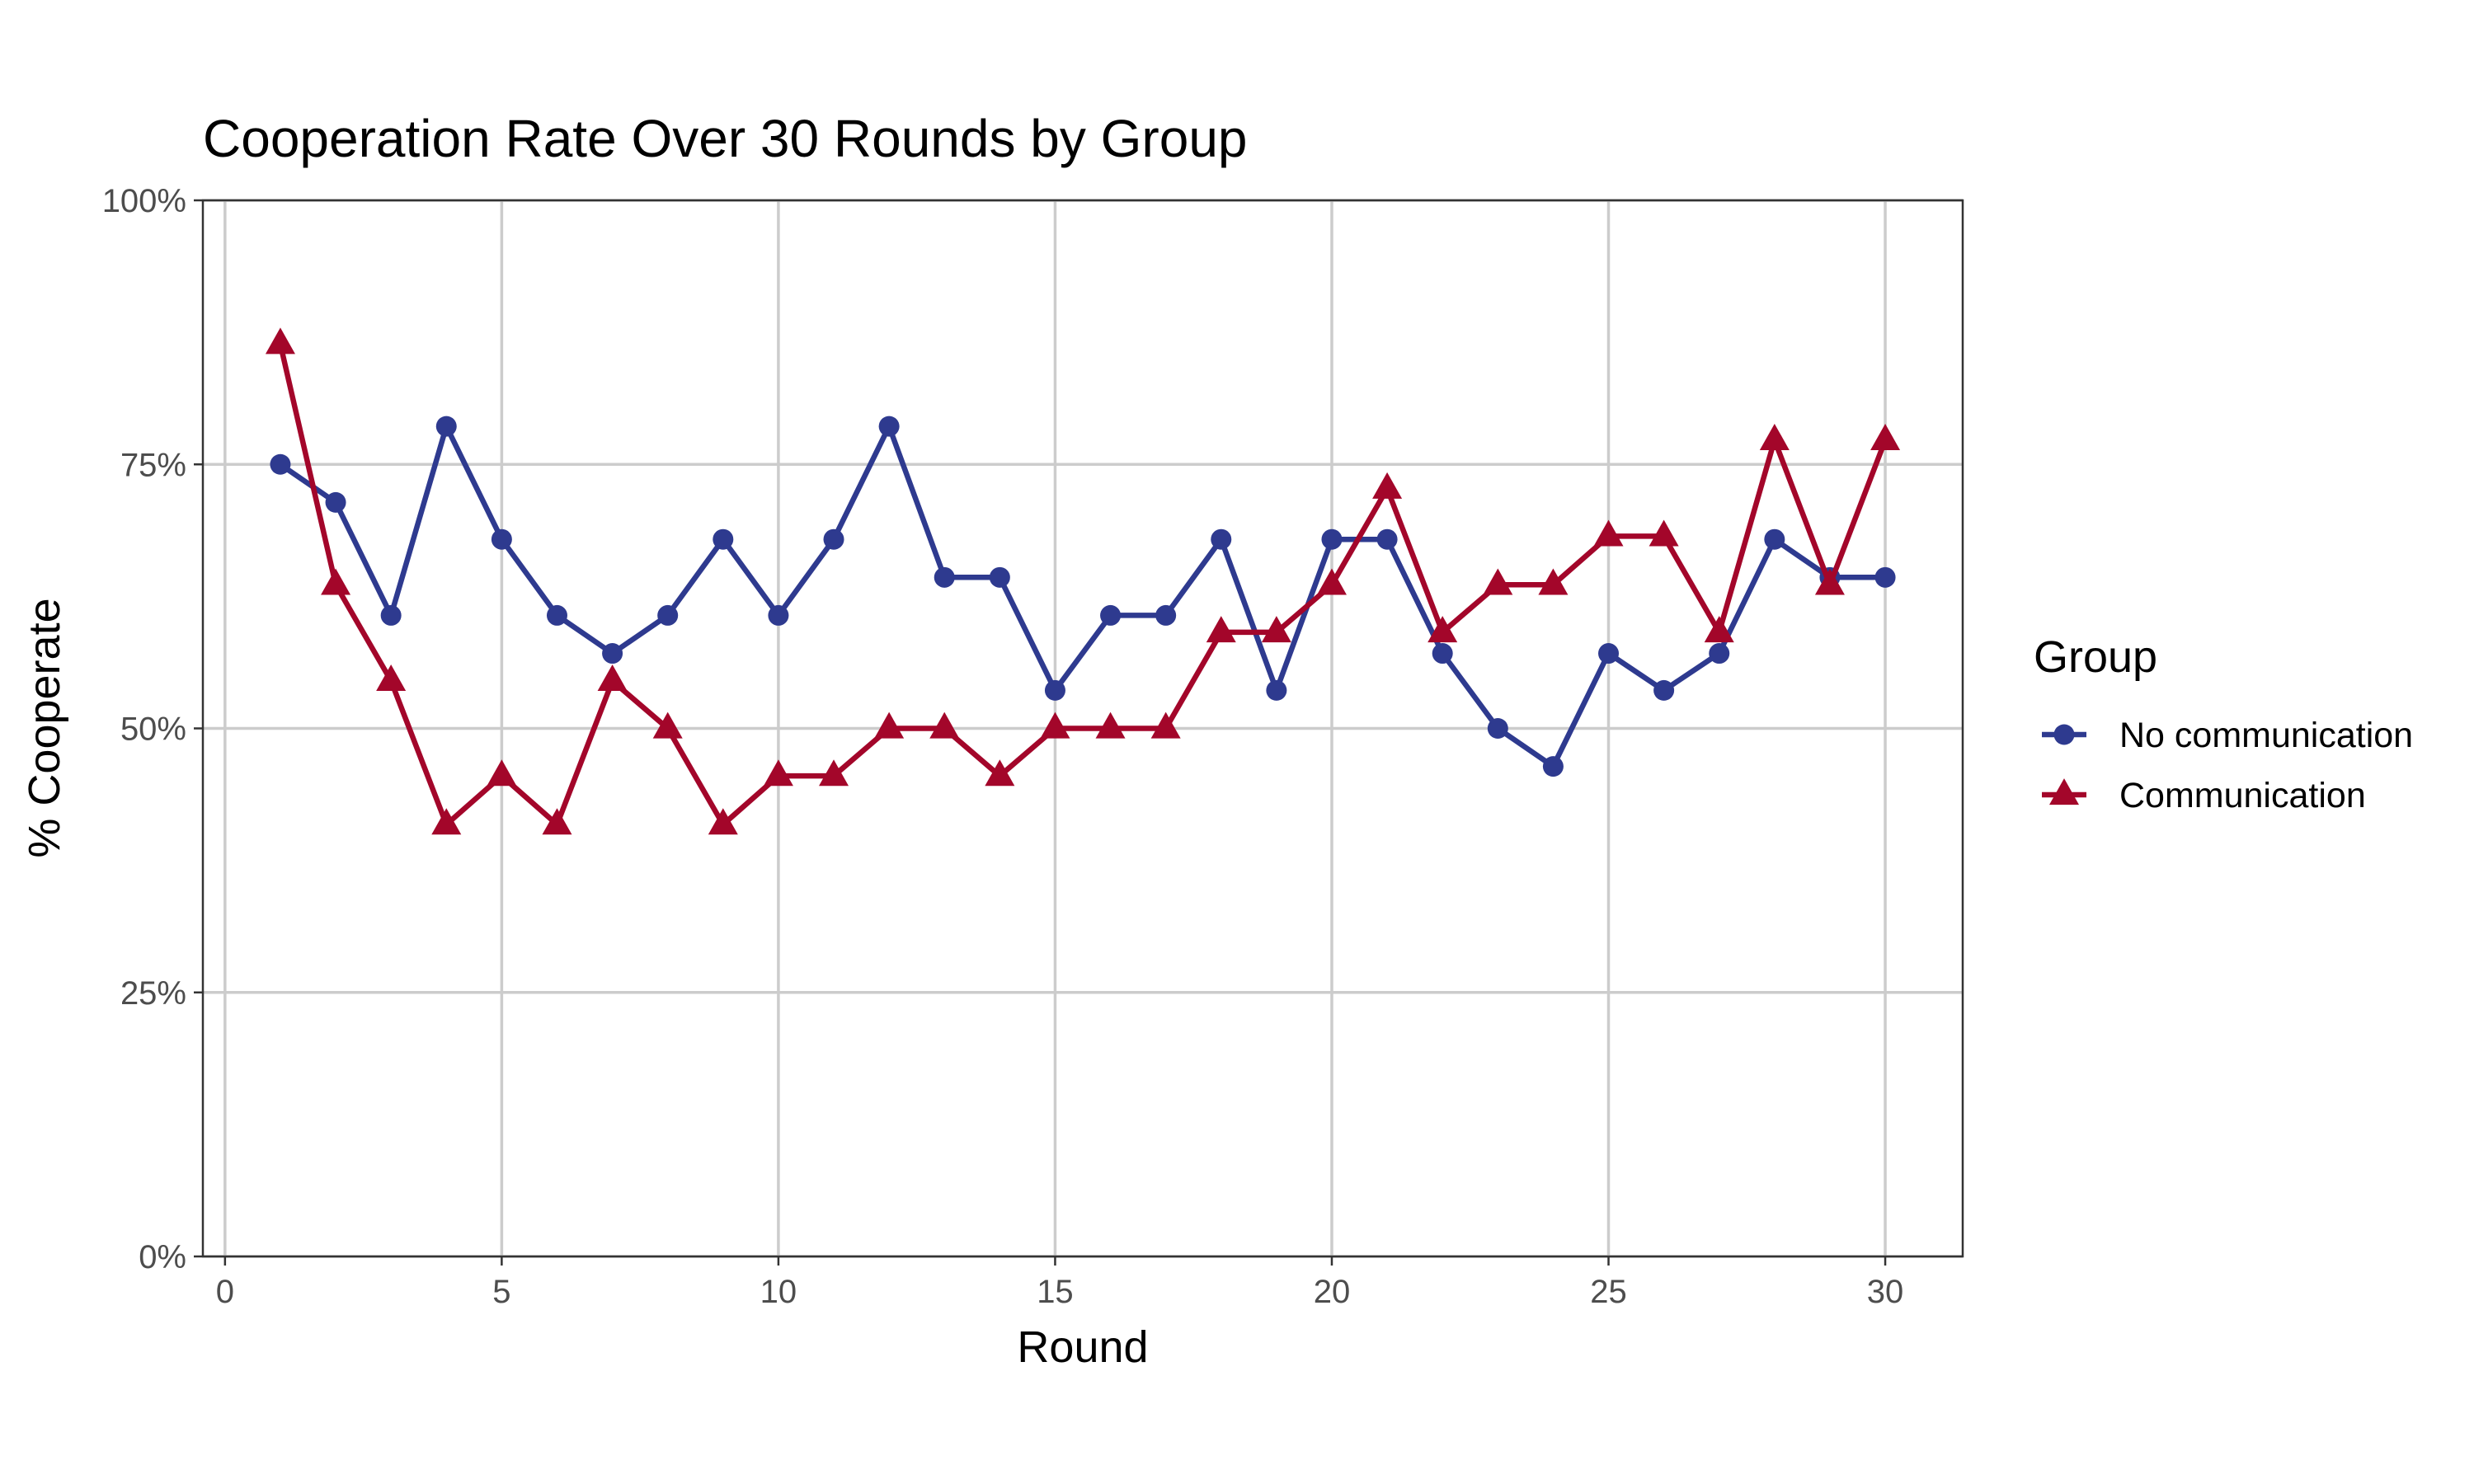 This screenshot has height=1484, width=2474. I want to click on x-tick-label: 20, so click(1332, 1292).